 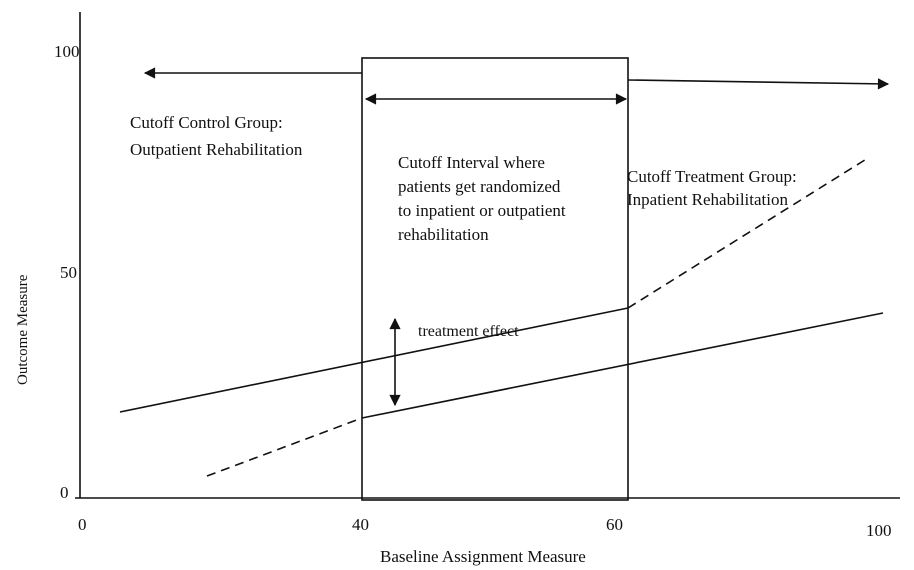 I want to click on label: Cutoff Control Group:, so click(x=206, y=122).